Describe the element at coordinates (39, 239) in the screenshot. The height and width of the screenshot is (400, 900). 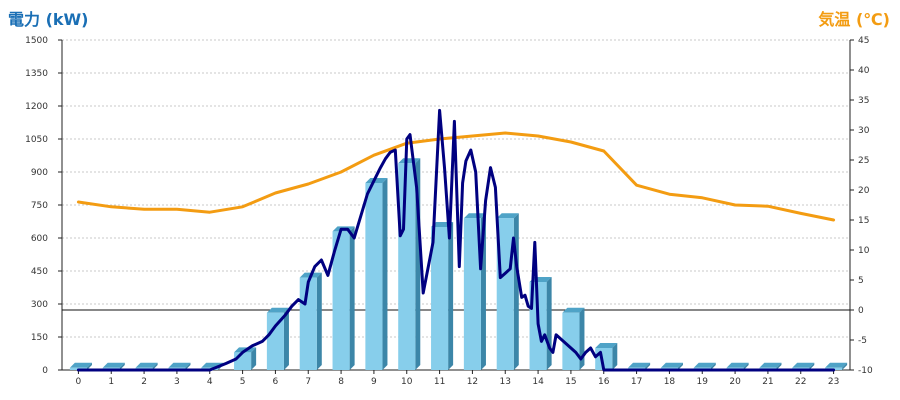
I see `y-left-tick-label: 600` at that location.